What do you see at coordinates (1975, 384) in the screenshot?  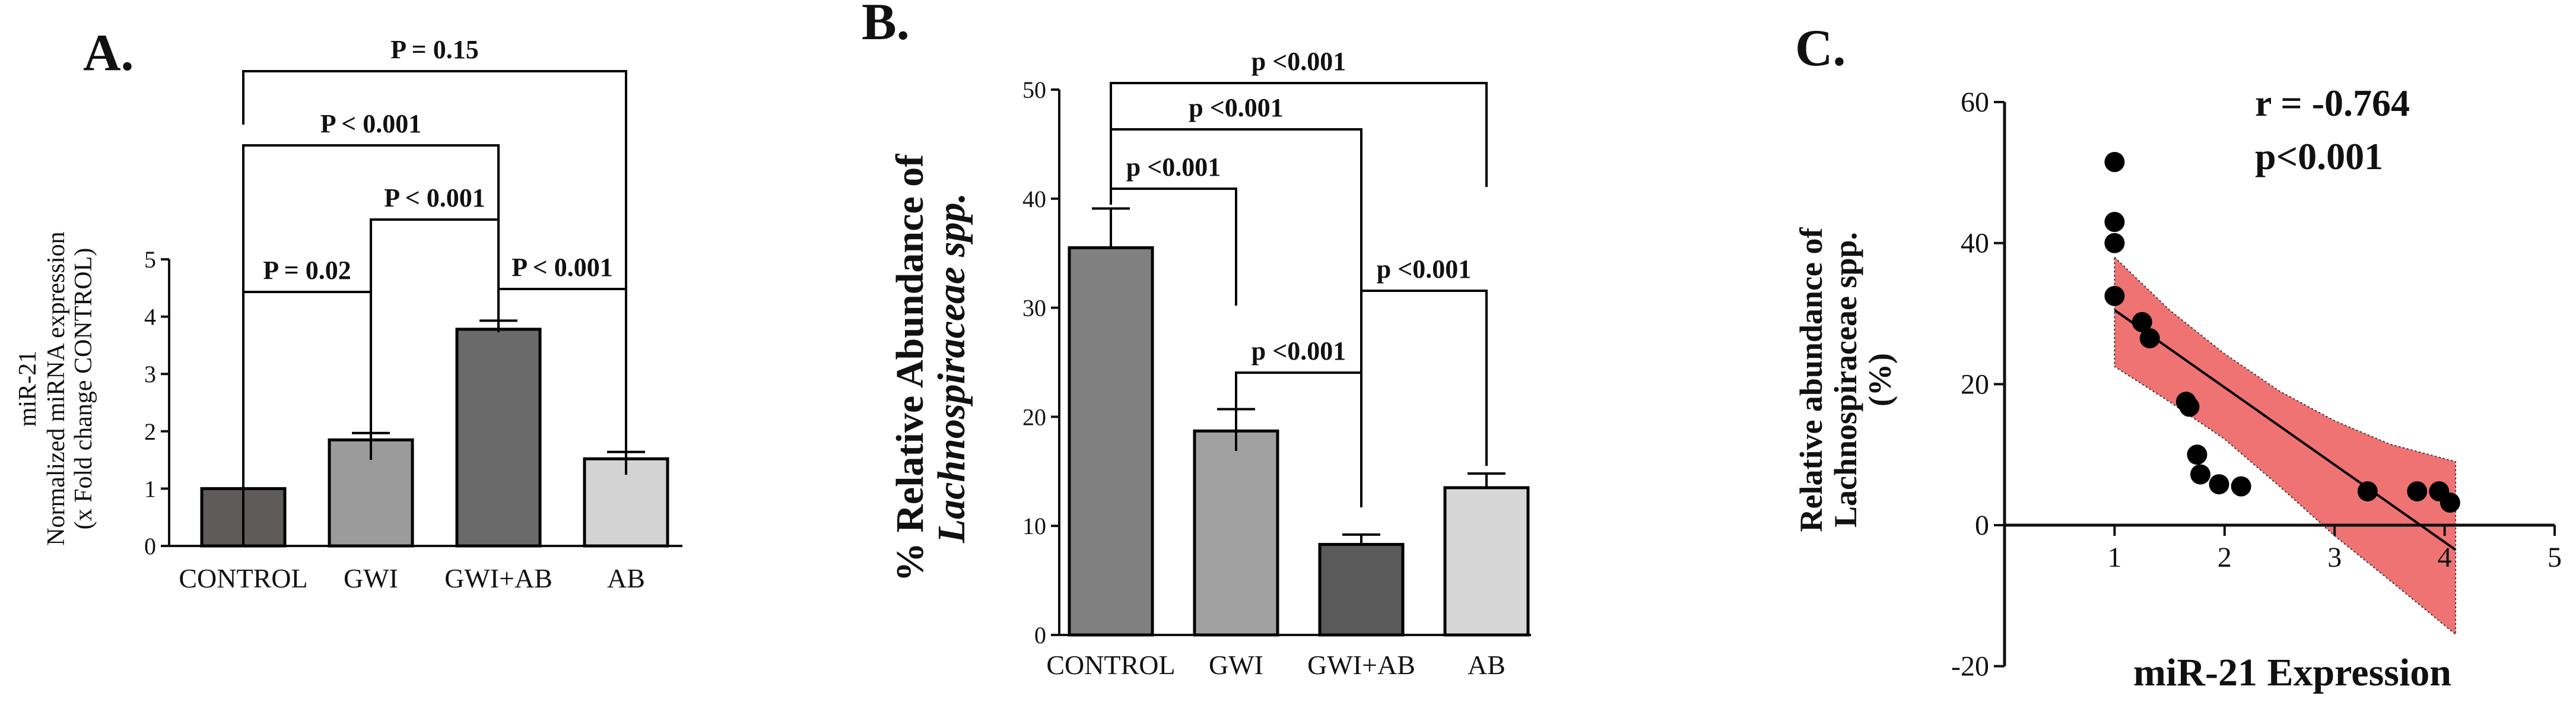 I see `panel-c-y-tick-label: 20` at bounding box center [1975, 384].